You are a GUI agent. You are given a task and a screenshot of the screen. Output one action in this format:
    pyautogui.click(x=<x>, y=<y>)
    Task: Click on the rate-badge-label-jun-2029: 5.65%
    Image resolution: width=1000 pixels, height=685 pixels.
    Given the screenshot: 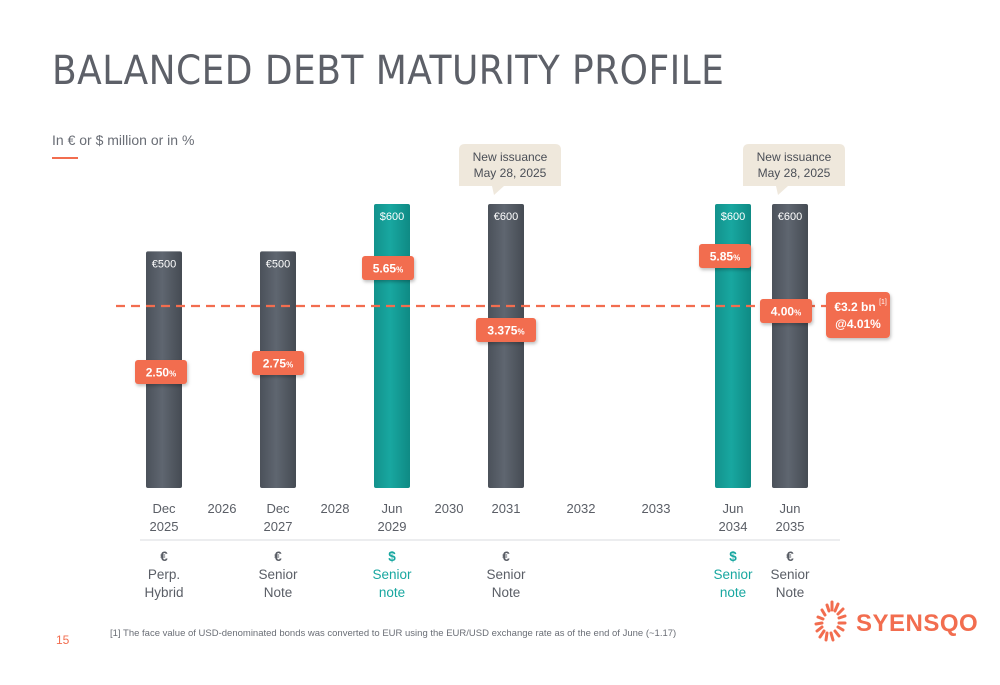 What is the action you would take?
    pyautogui.click(x=388, y=269)
    